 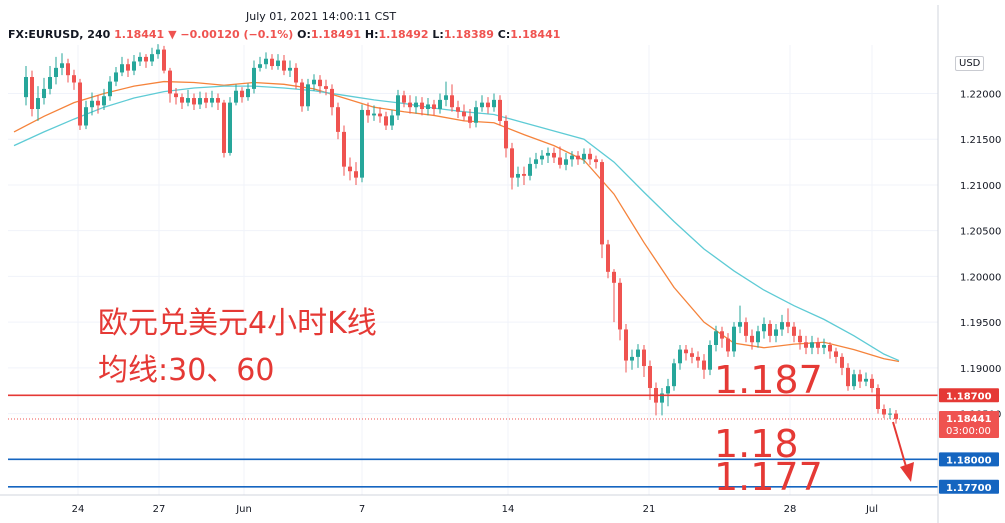 I want to click on price-change: −0.00120 (−0.1%), so click(x=237, y=34).